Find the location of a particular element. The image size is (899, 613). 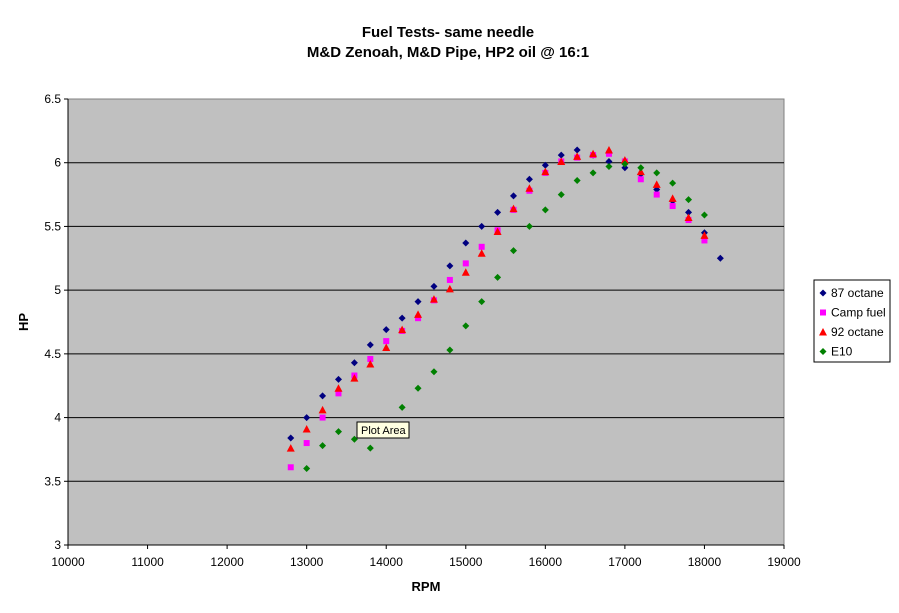

y-axis-label: HP is located at coordinates (23, 322).